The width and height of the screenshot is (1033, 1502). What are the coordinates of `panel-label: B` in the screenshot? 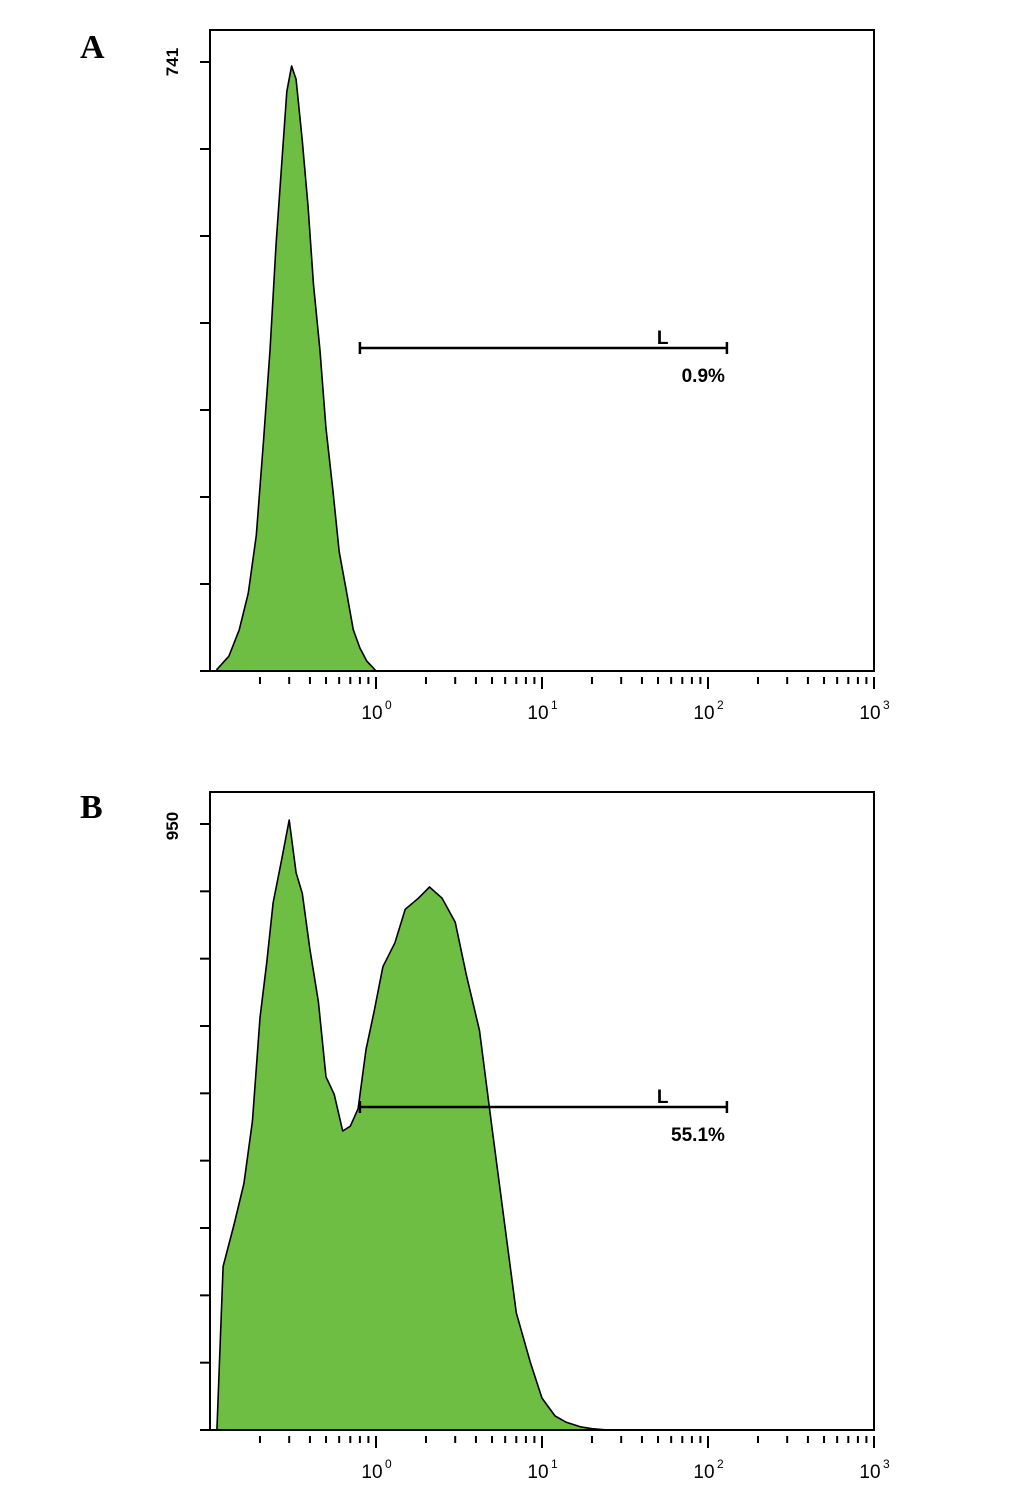 It's located at (91, 807).